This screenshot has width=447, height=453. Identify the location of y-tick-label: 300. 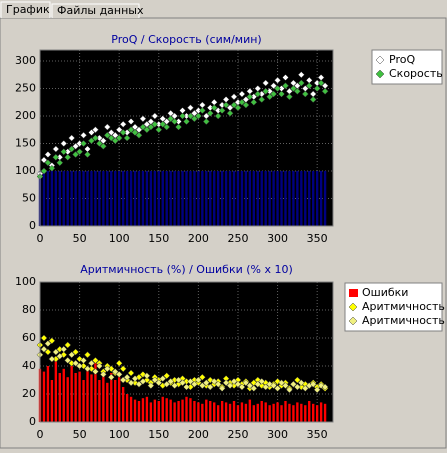
(25, 60).